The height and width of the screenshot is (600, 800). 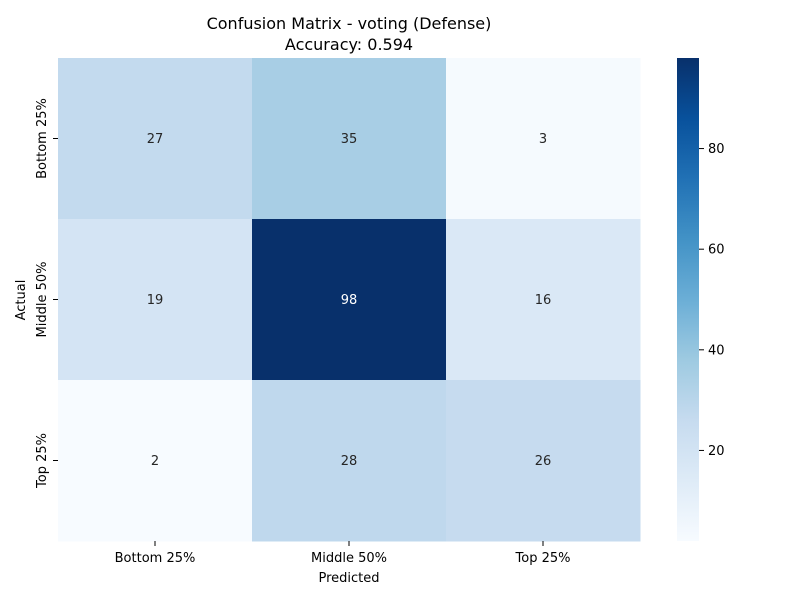 I want to click on x-tick-label: Bottom 25%, so click(x=155, y=558).